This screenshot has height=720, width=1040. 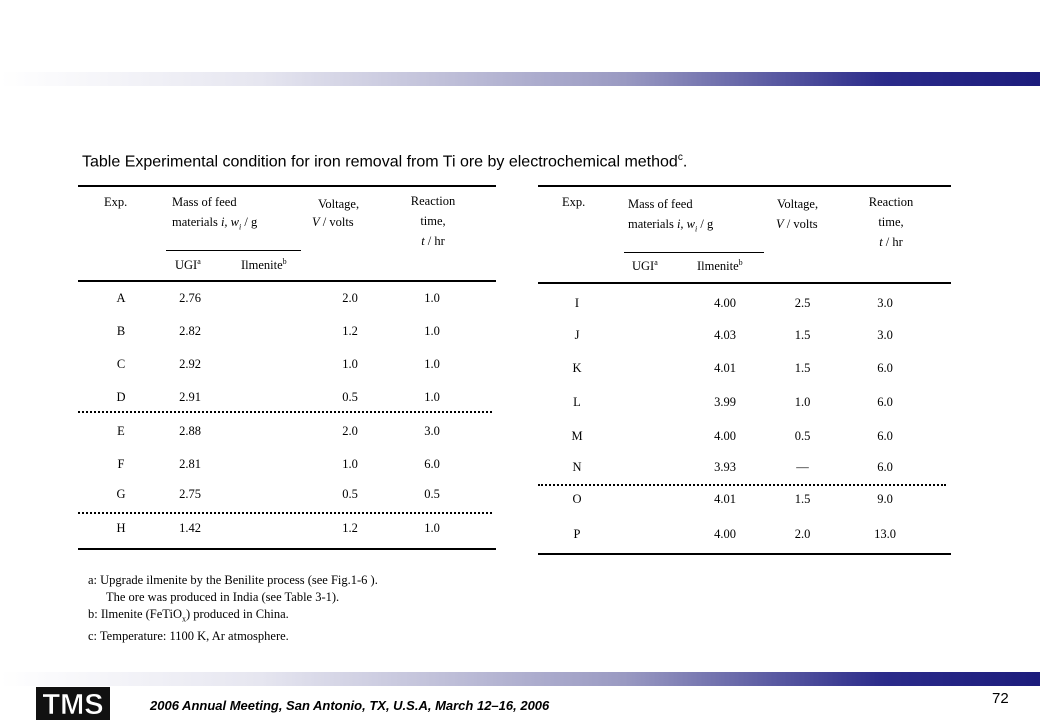 What do you see at coordinates (744, 186) in the screenshot?
I see `right-table-top-rule` at bounding box center [744, 186].